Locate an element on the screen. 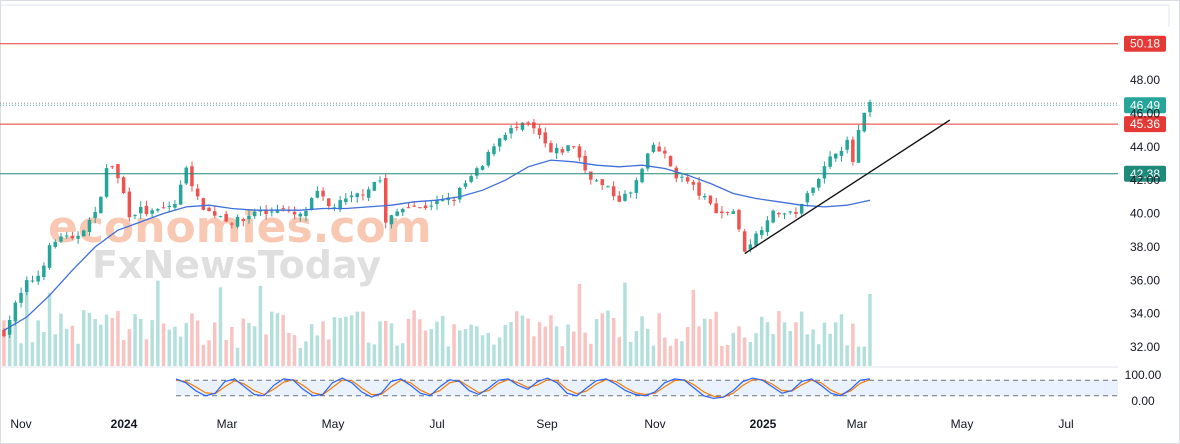 This screenshot has width=1180, height=444. time-axis: Nov 2024 Mar May Jul Sep Nov 2025 Mar May Jul is located at coordinates (541, 424).